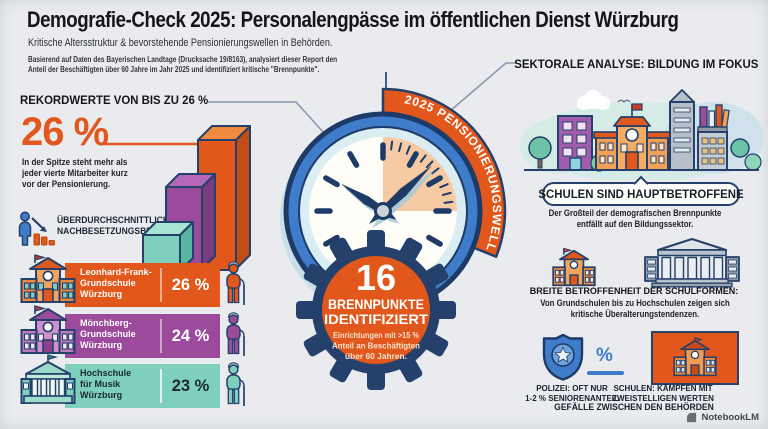  I want to click on school-small-icon, so click(574, 267).